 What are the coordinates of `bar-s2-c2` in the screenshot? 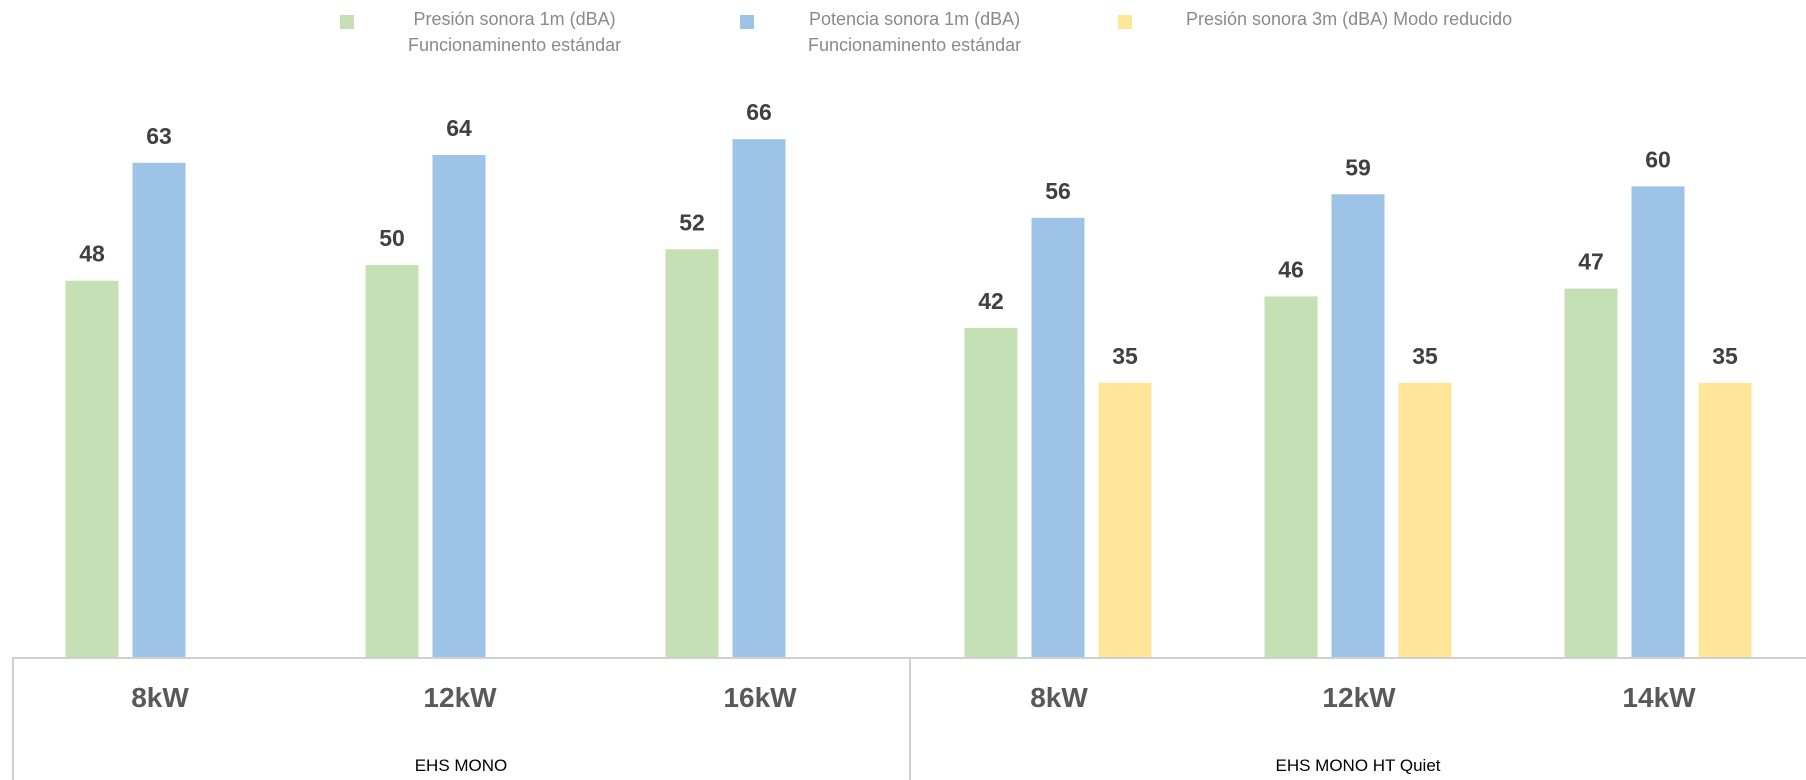 It's located at (459, 406).